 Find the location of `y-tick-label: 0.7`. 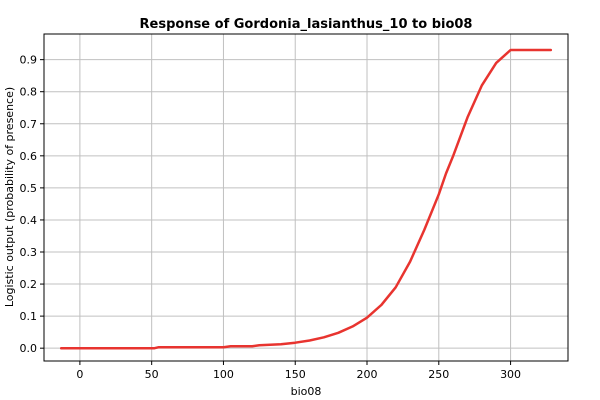

y-tick-label: 0.7 is located at coordinates (29, 124).